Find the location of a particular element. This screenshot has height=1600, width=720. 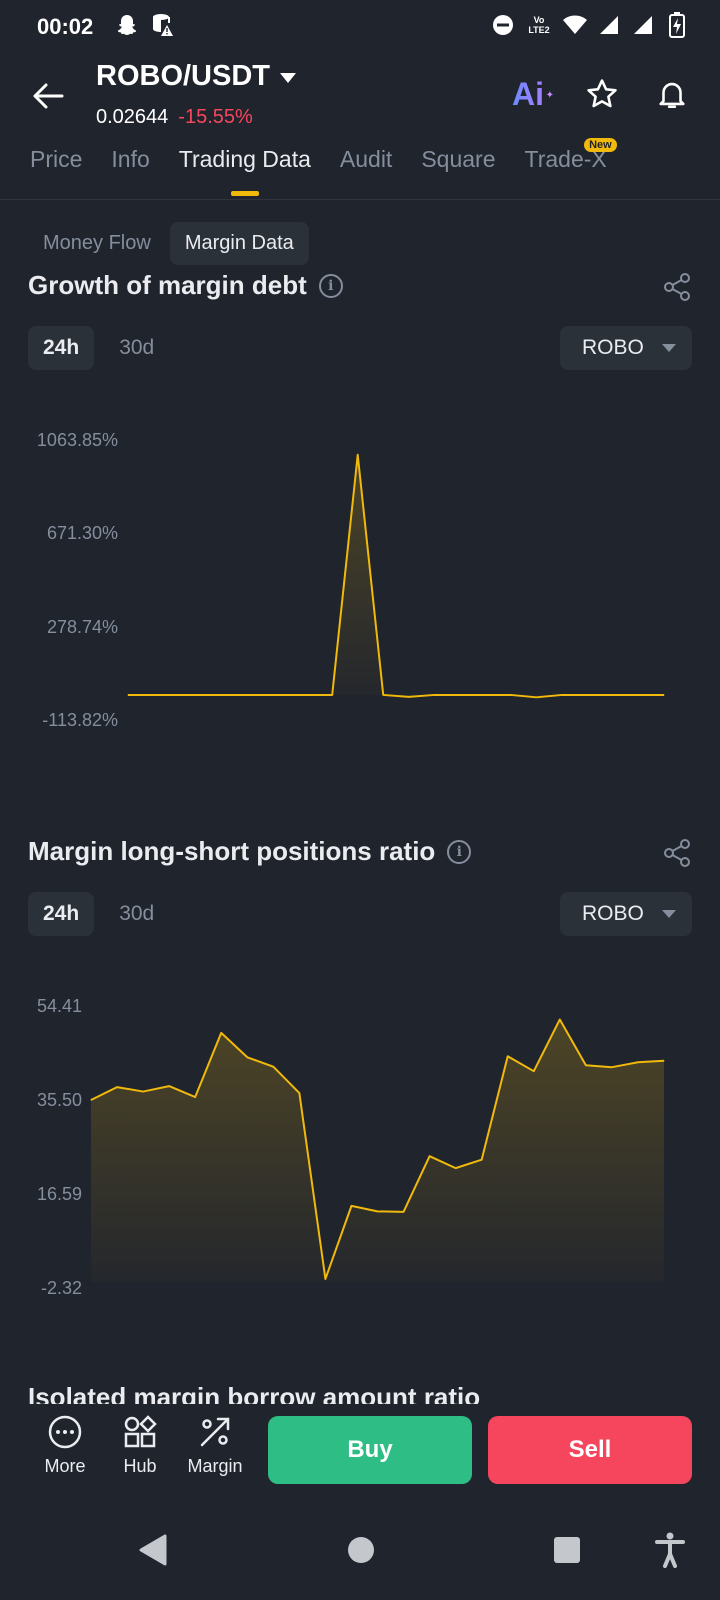

sell-button: Sell is located at coordinates (590, 1450).